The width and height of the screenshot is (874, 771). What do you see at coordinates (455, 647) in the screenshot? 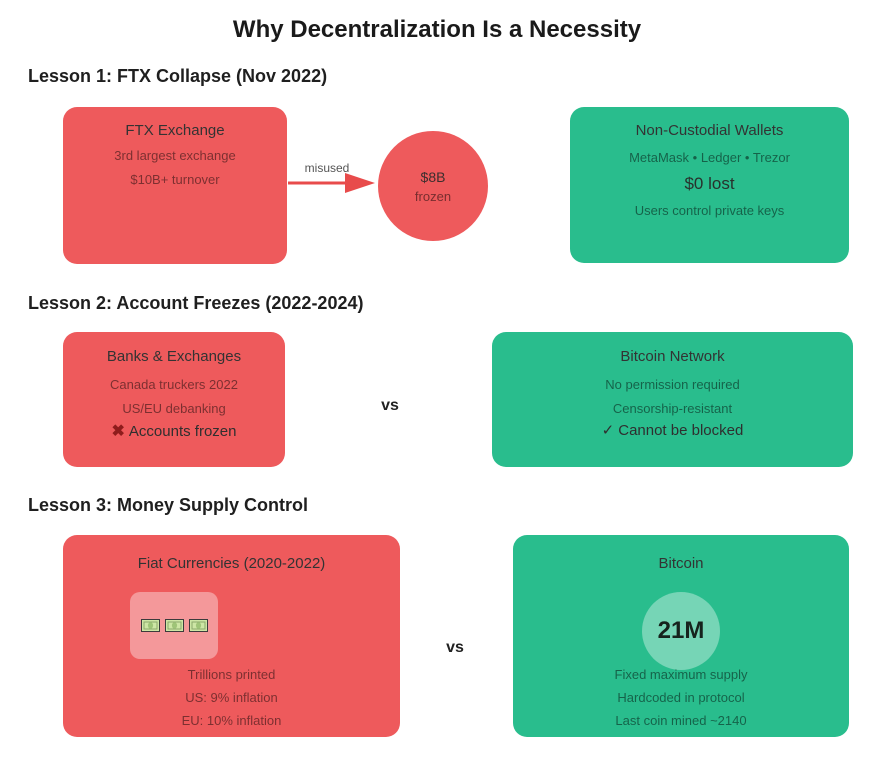
I see `lesson3-vs-label: vs` at bounding box center [455, 647].